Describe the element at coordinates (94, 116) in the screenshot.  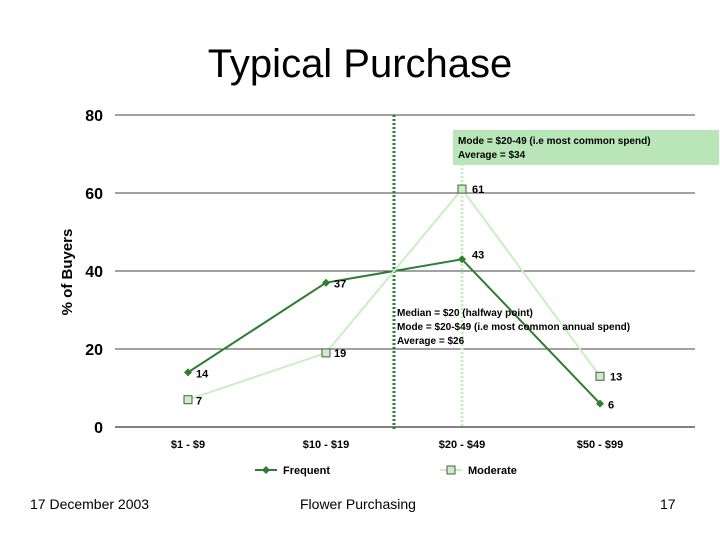
I see `y-tick-label: 80` at that location.